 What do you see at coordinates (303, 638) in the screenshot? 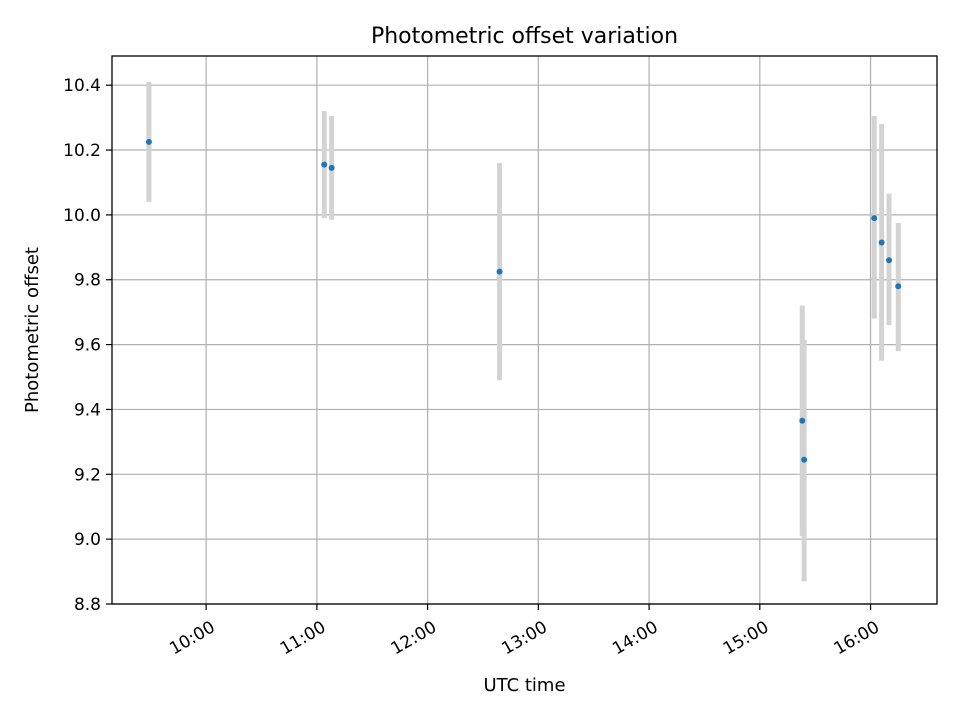
I see `x-tick-label: 11:00` at bounding box center [303, 638].